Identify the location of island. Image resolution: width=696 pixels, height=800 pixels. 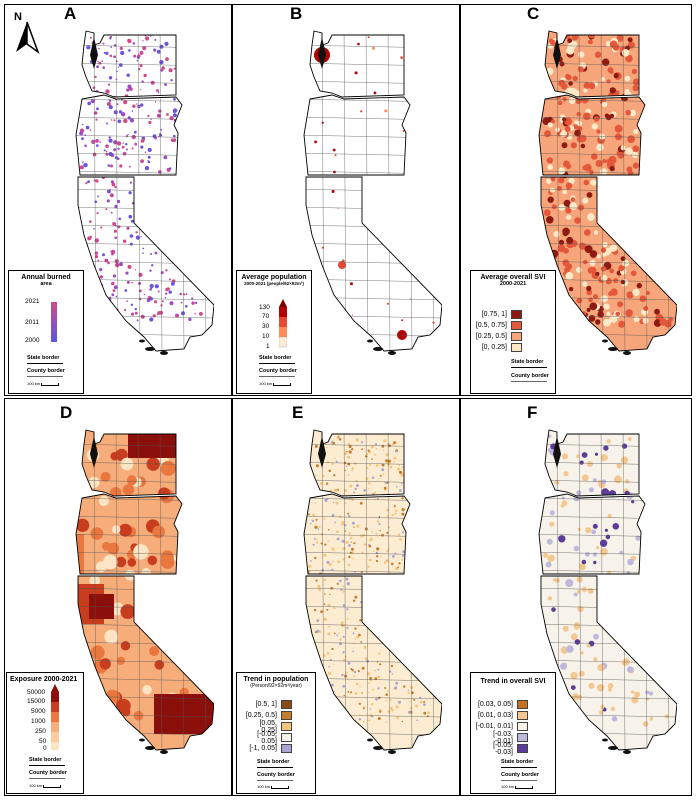
(164, 752).